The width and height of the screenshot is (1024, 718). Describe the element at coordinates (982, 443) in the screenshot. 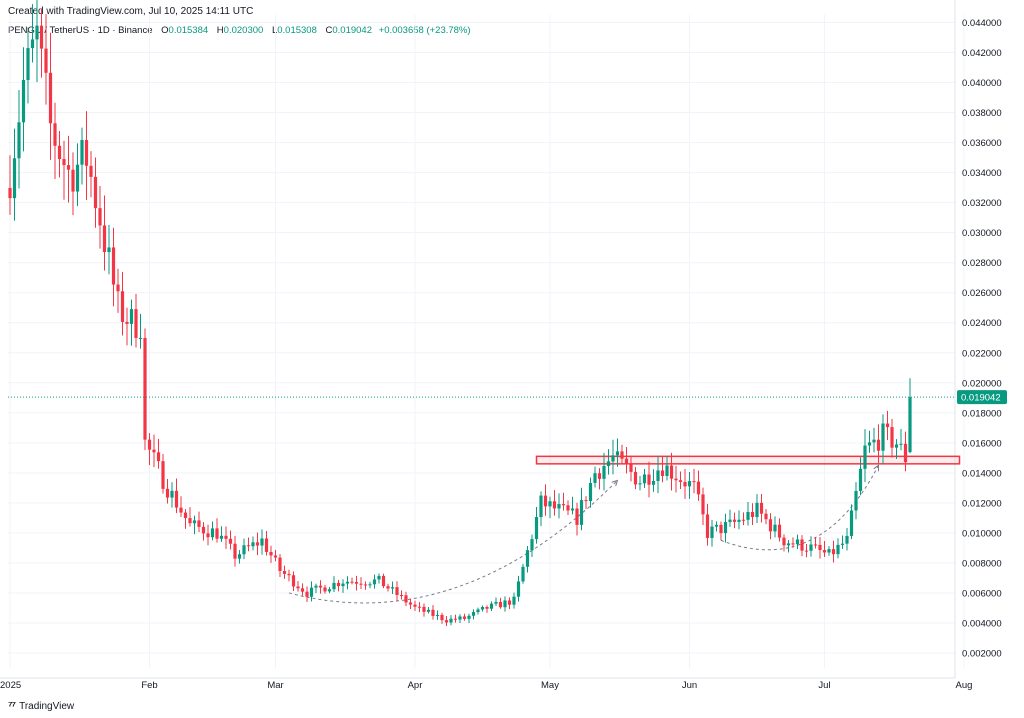

I see `y-tick-label: 0.016000` at that location.